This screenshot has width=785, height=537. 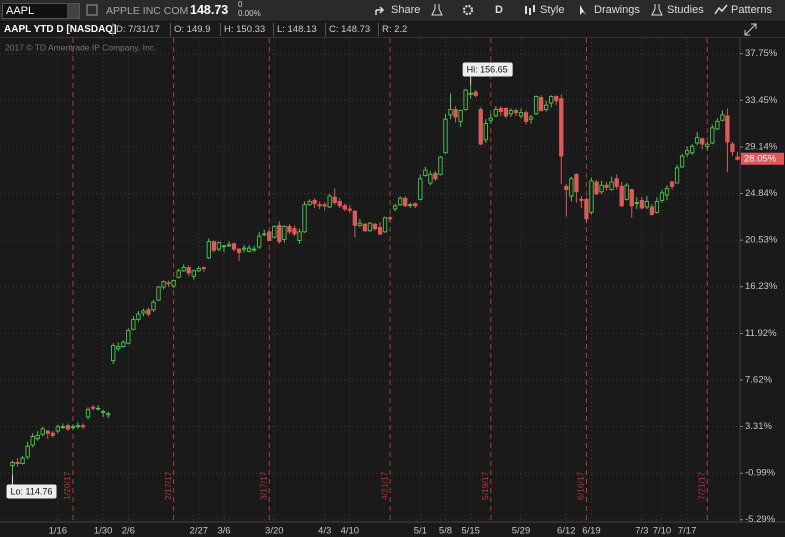 I want to click on y-tick-label: 3.31%, so click(x=758, y=426).